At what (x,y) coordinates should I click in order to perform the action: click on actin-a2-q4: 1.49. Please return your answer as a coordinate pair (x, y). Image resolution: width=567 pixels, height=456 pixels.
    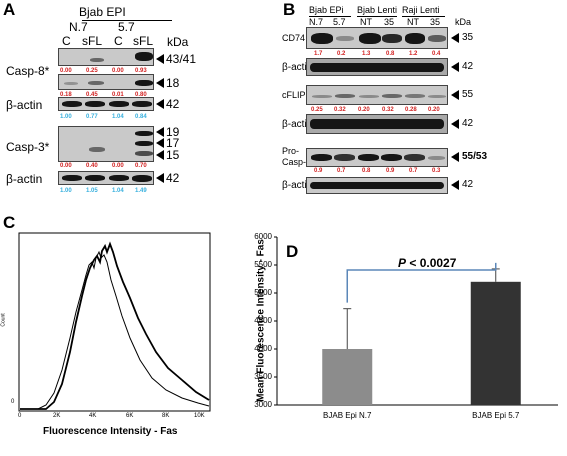
    Looking at the image, I should click on (141, 191).